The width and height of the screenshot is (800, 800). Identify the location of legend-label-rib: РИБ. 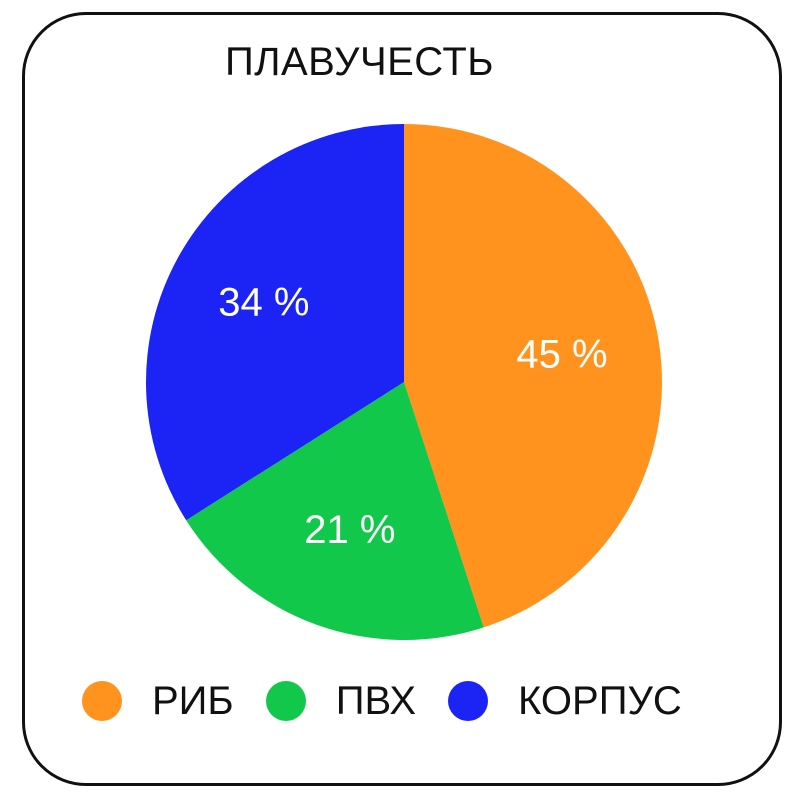
(193, 700).